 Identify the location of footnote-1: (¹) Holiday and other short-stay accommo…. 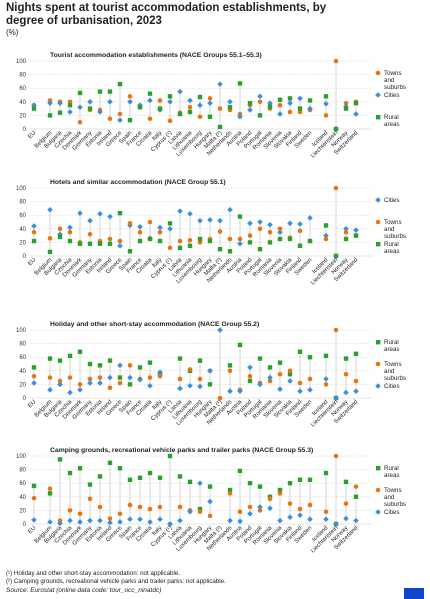
(93, 573).